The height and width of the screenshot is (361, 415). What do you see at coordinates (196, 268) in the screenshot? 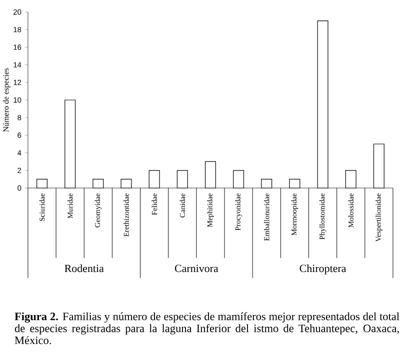
I see `text: Carnivora` at bounding box center [196, 268].